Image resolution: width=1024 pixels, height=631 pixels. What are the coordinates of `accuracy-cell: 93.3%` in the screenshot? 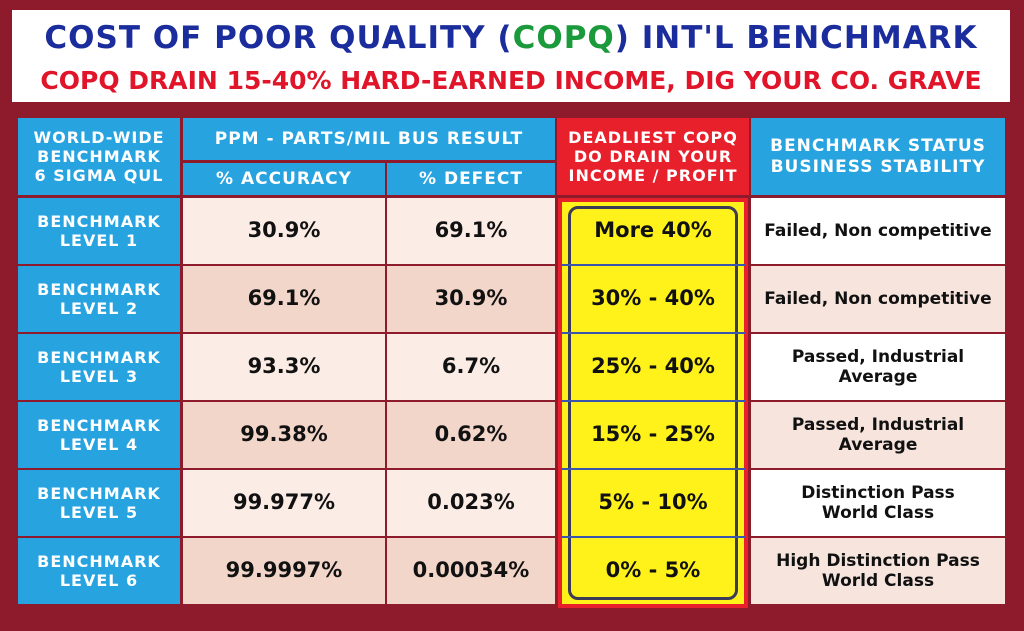 It's located at (284, 367).